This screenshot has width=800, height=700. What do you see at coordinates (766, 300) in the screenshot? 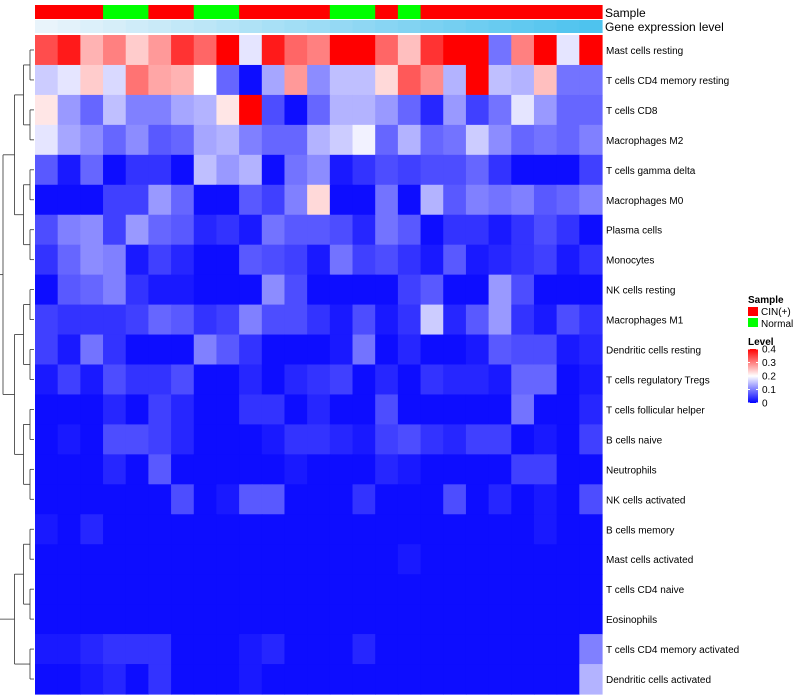
I see `sample-legend-title: Sample` at bounding box center [766, 300].